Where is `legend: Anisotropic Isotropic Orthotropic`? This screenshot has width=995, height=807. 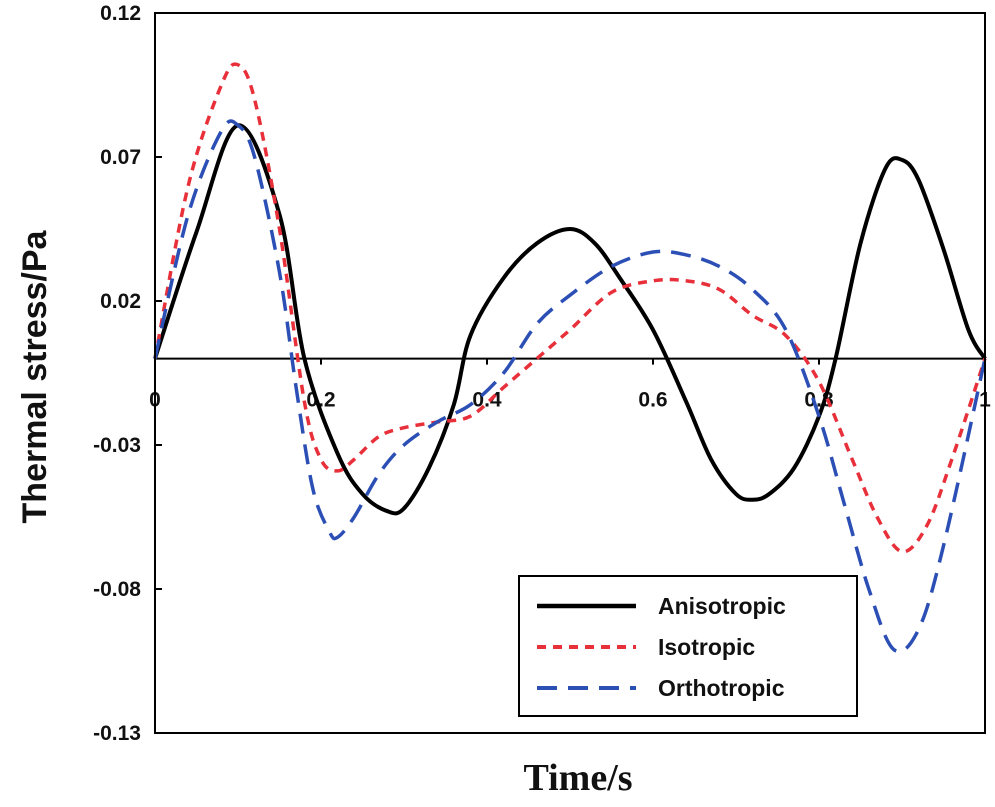 legend: Anisotropic Isotropic Orthotropic is located at coordinates (688, 646).